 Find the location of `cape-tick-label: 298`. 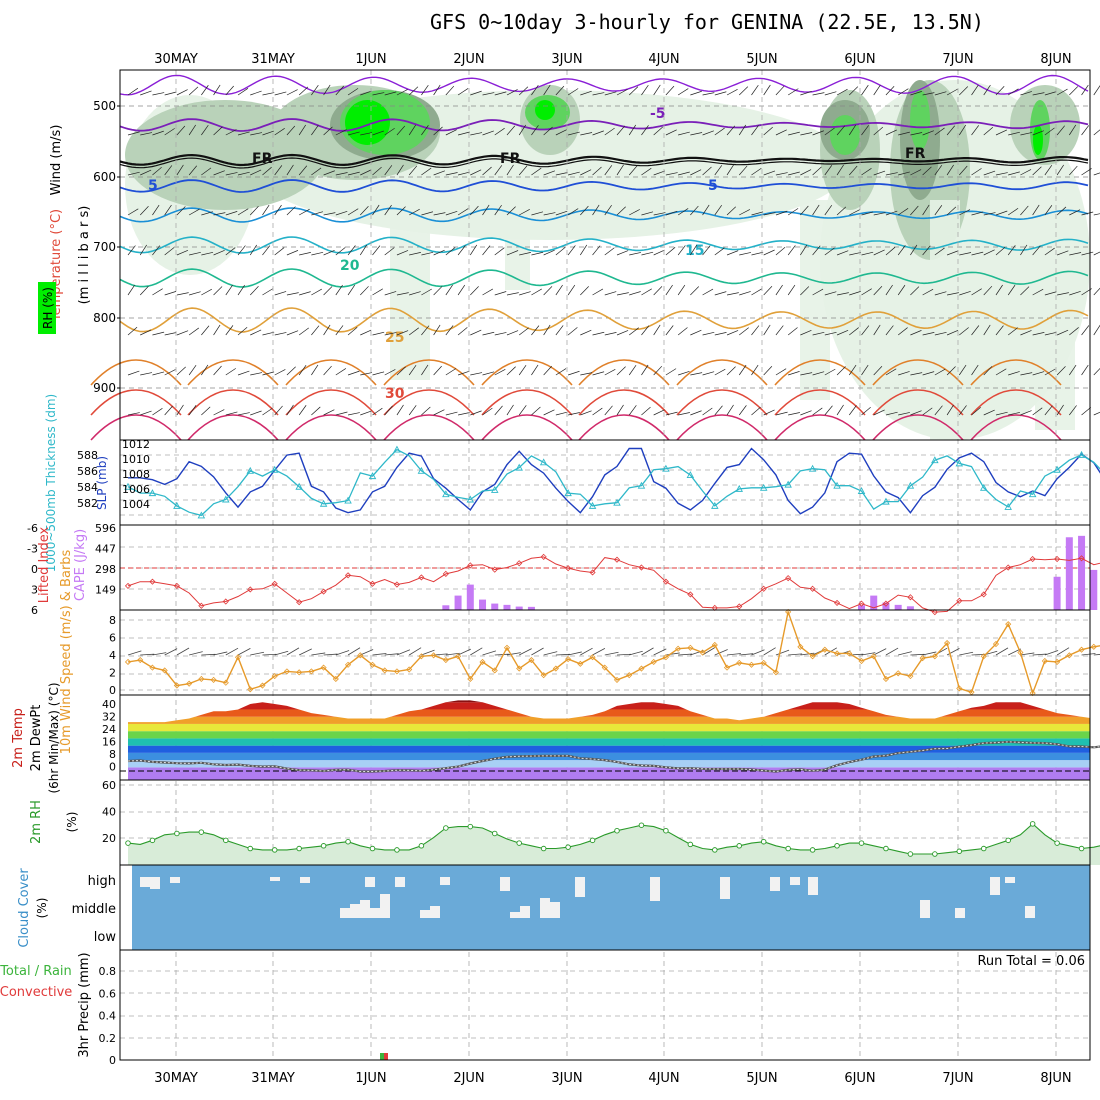

cape-tick-label: 298 is located at coordinates (105, 569).